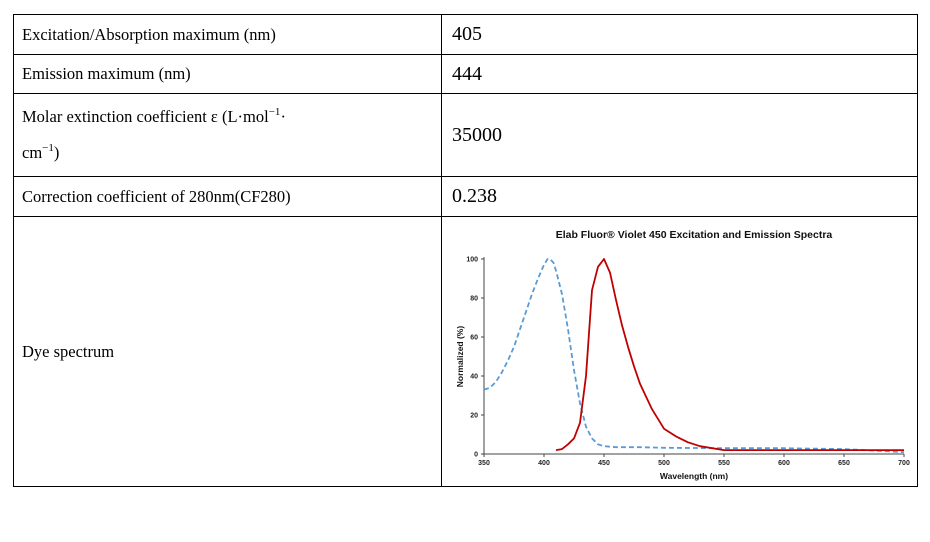 This screenshot has height=542, width=930. Describe the element at coordinates (544, 463) in the screenshot. I see `x-tick-label: 400` at that location.